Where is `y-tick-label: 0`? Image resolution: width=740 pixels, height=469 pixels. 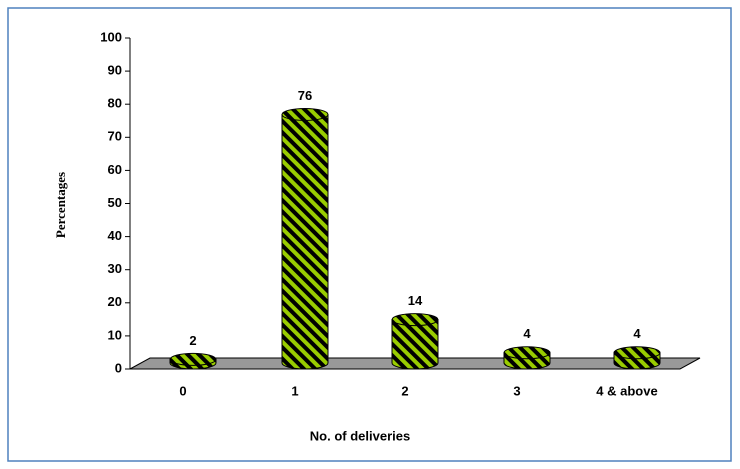 y-tick-label: 0 is located at coordinates (118, 367).